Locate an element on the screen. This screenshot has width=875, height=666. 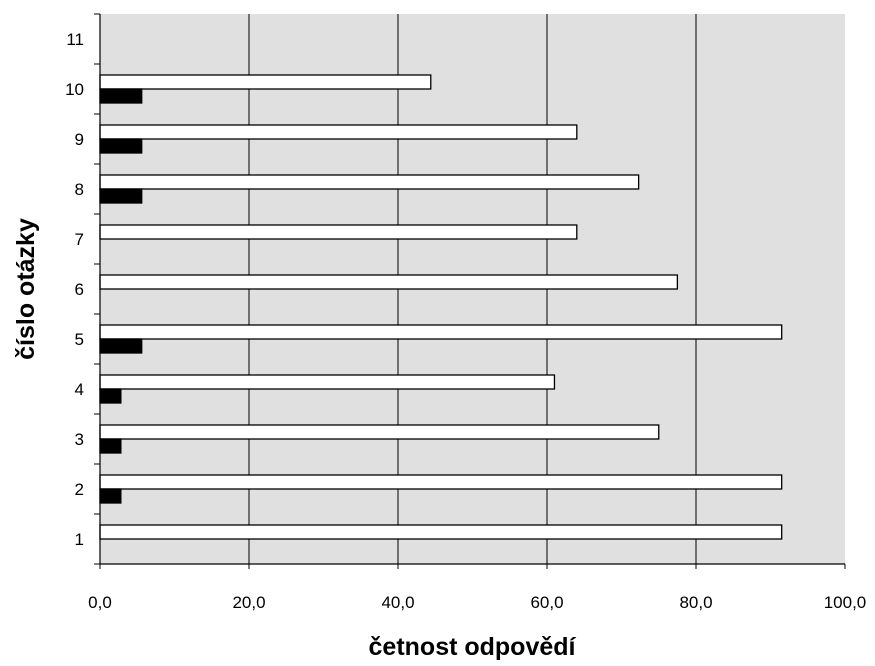
bar-black-q4 is located at coordinates (110, 396).